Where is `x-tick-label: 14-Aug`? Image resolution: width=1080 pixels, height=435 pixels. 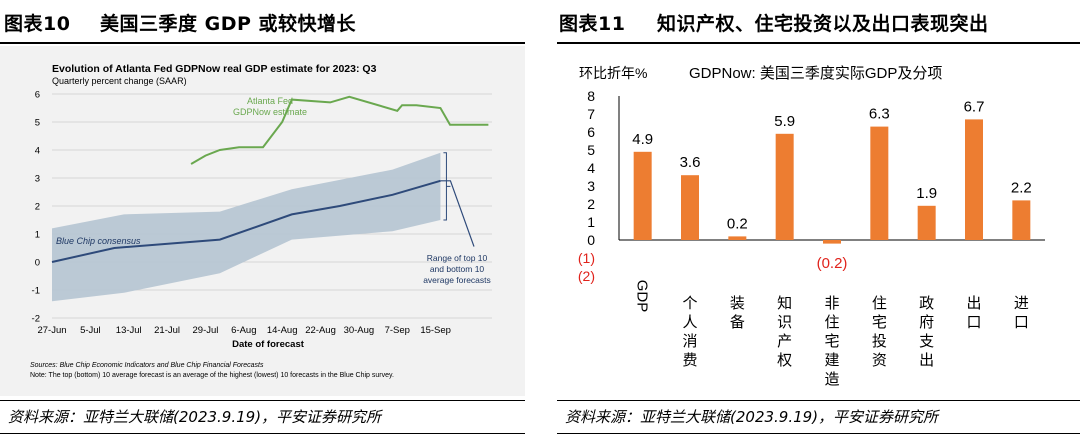 x-tick-label: 14-Aug is located at coordinates (282, 330).